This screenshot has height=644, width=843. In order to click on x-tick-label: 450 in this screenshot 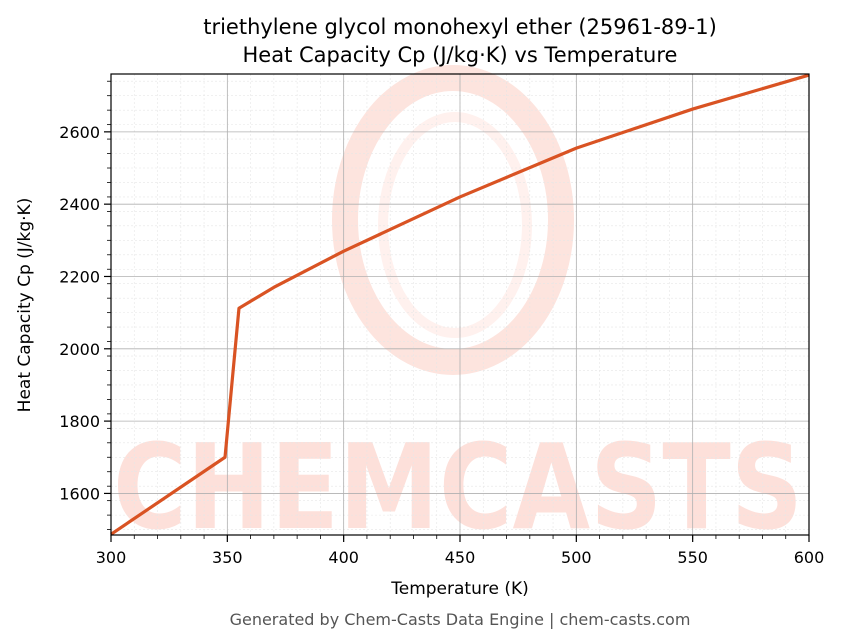, I will do `click(460, 557)`.